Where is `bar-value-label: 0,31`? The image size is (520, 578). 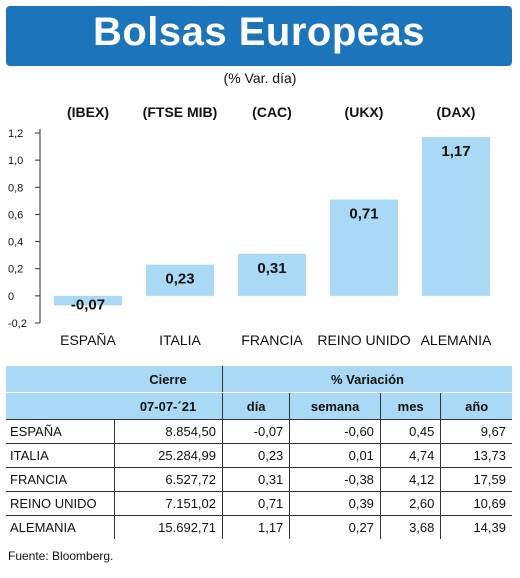 bar-value-label: 0,31 is located at coordinates (271, 268).